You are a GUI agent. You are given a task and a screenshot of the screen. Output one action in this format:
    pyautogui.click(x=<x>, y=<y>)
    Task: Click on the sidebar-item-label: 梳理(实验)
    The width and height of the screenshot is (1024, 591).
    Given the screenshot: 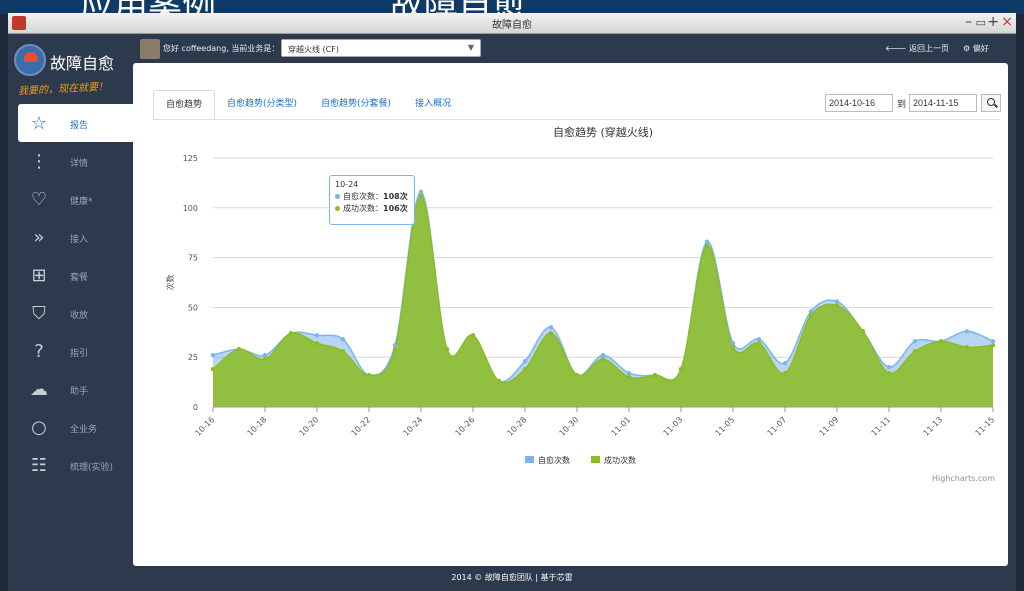 What is the action you would take?
    pyautogui.click(x=92, y=468)
    